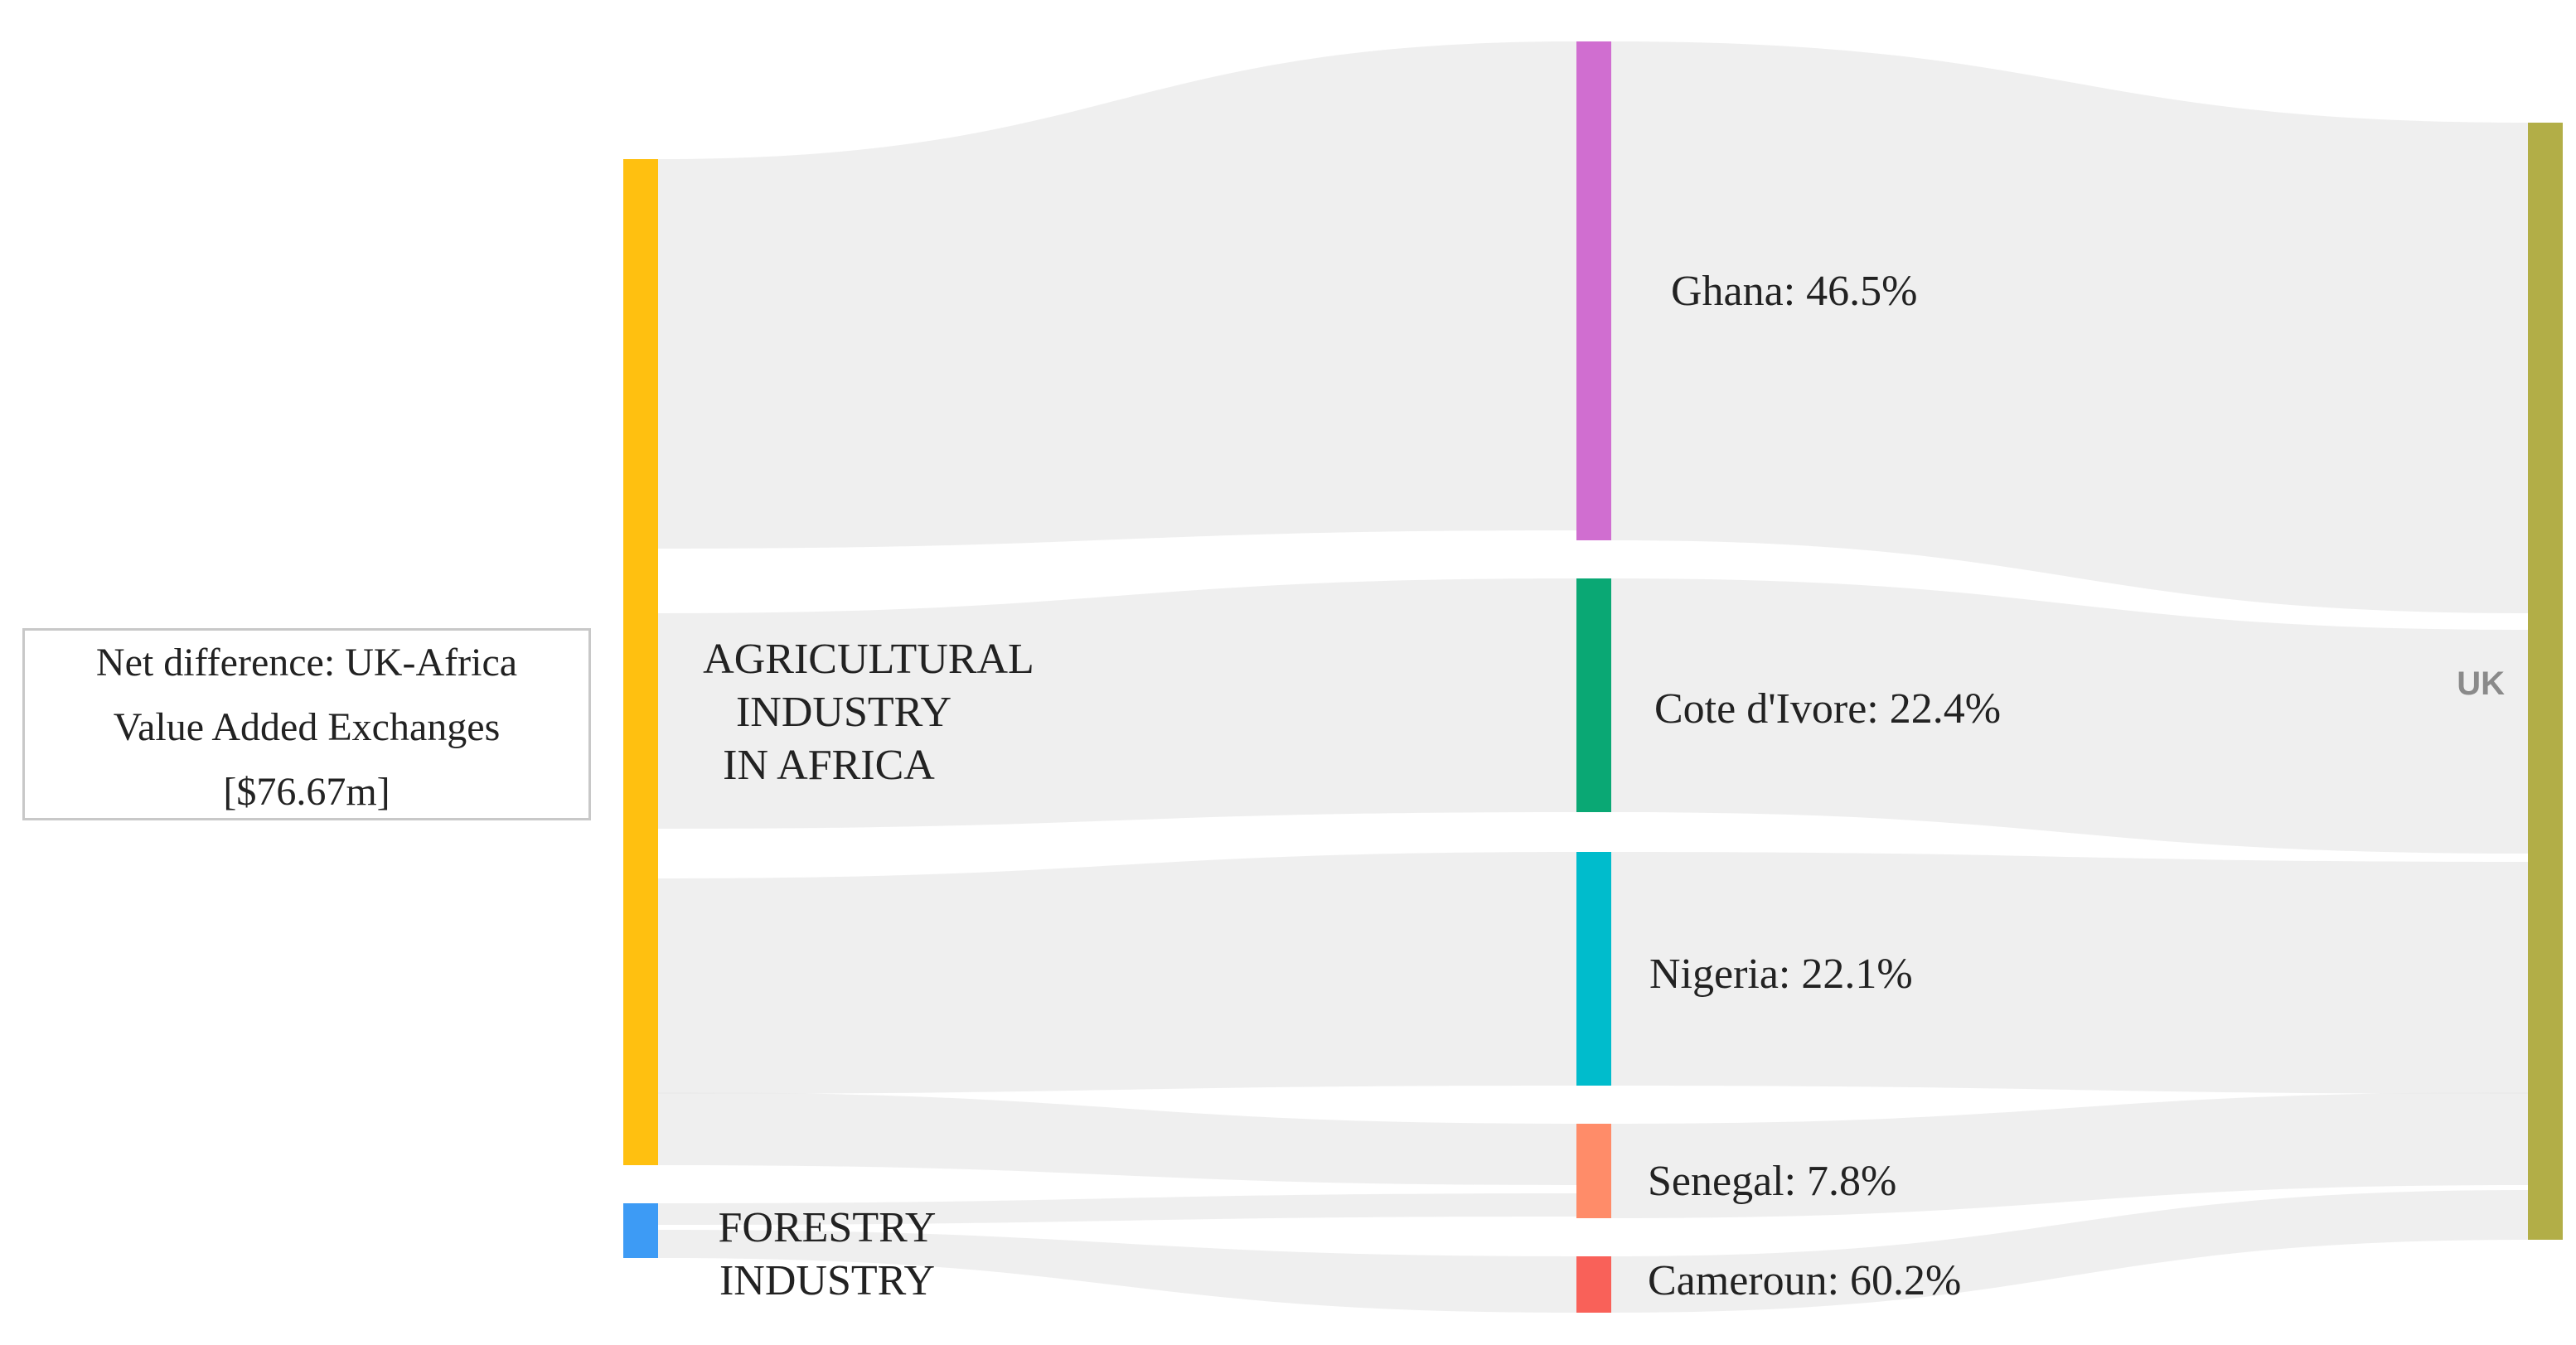  Describe the element at coordinates (2481, 683) in the screenshot. I see `uk-label: UK` at that location.